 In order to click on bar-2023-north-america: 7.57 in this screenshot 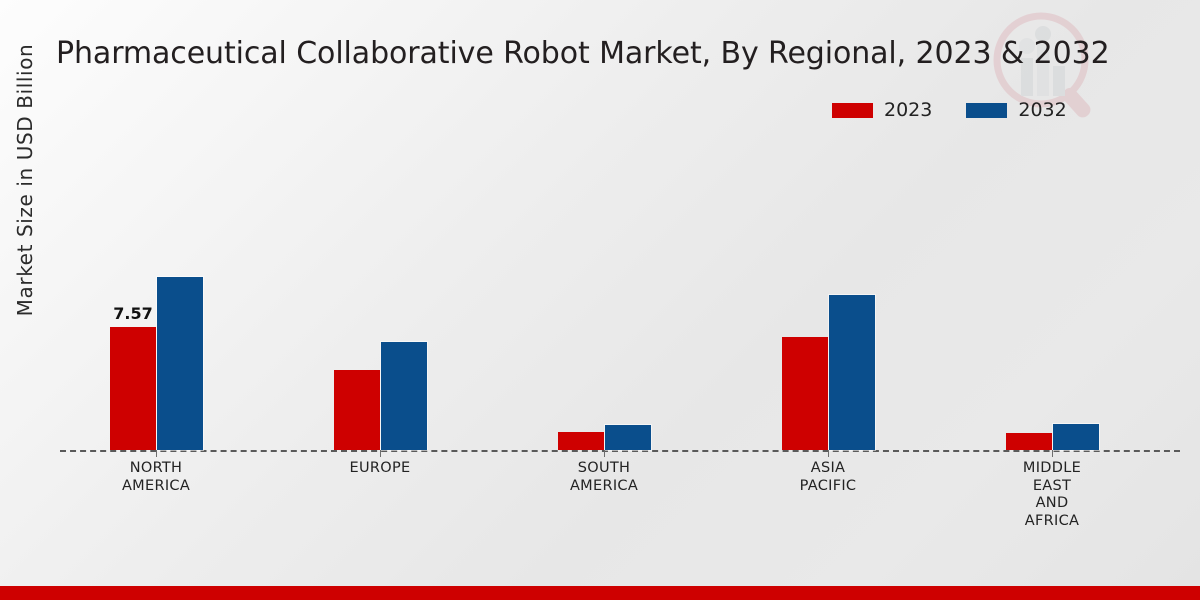, I will do `click(133, 377)`.